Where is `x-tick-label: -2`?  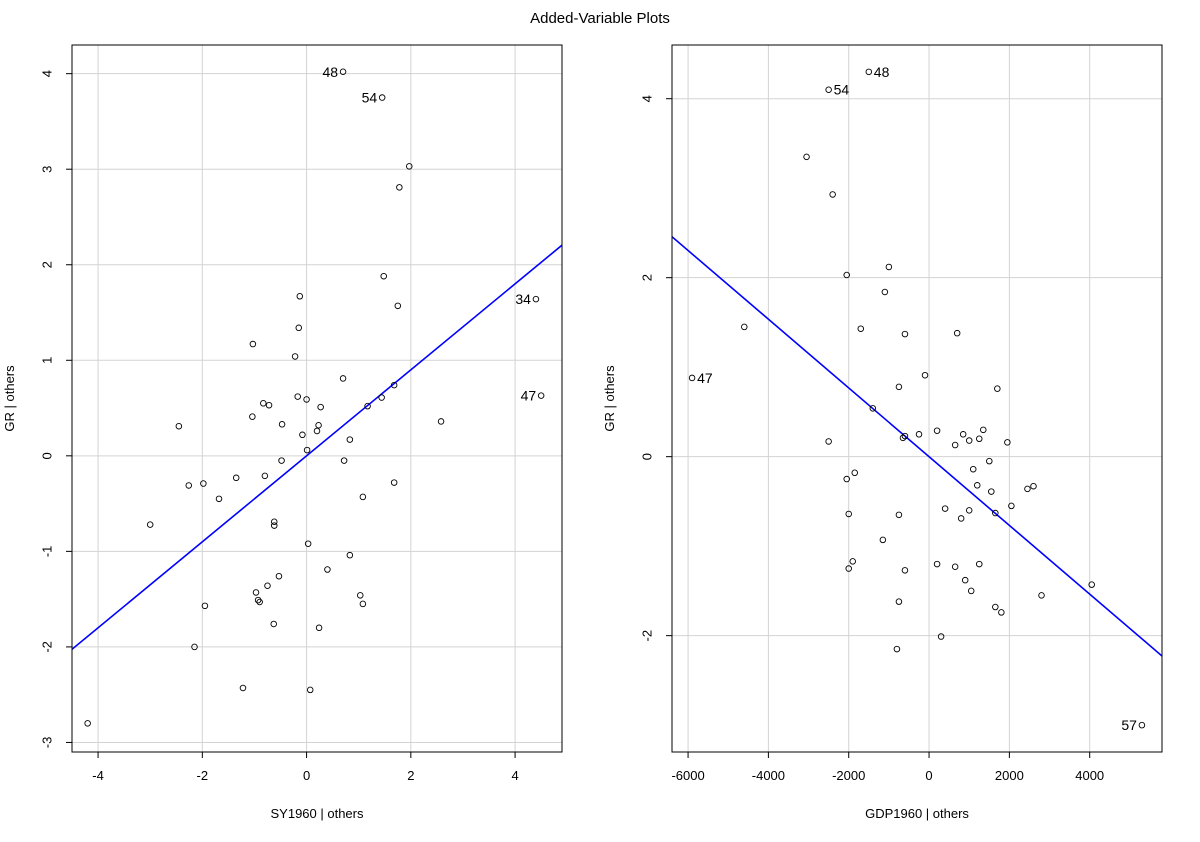 x-tick-label: -2 is located at coordinates (203, 775).